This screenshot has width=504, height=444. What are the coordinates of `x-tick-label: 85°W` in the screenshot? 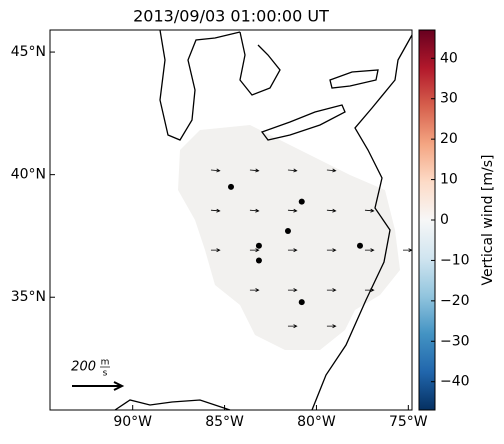 It's located at (224, 422).